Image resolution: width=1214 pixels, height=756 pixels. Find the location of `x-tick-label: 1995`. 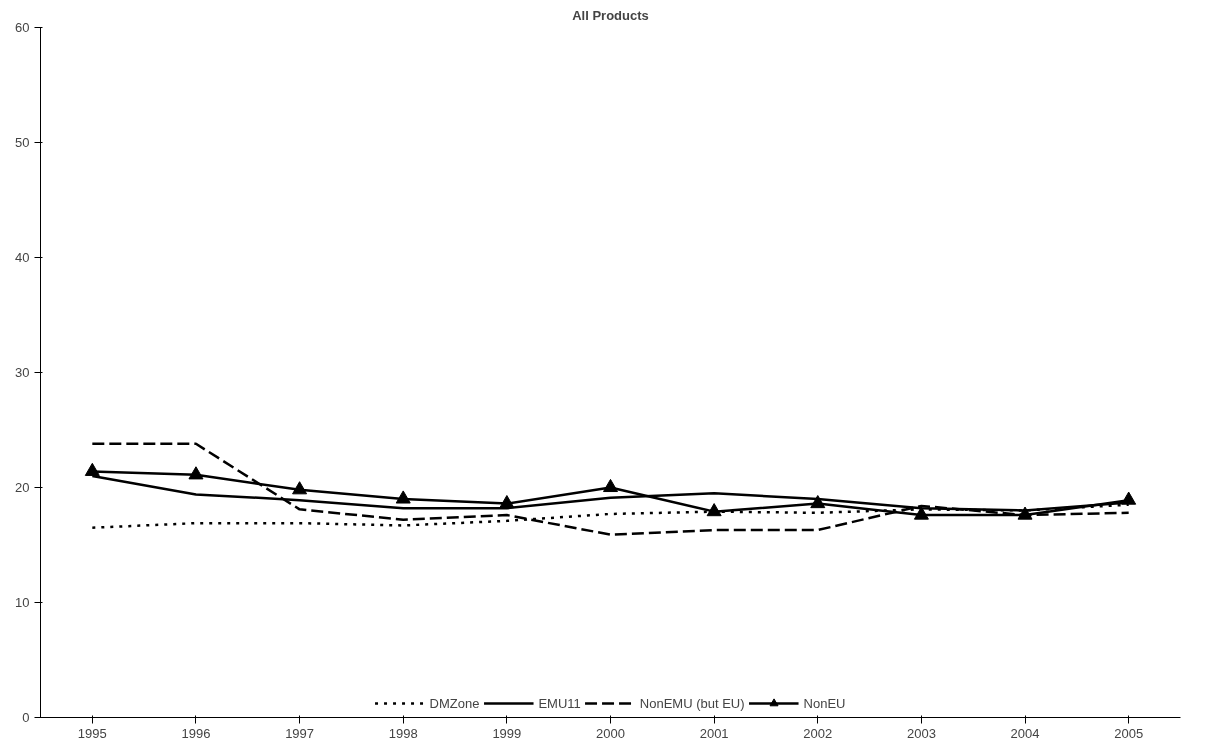

x-tick-label: 1995 is located at coordinates (92, 733).